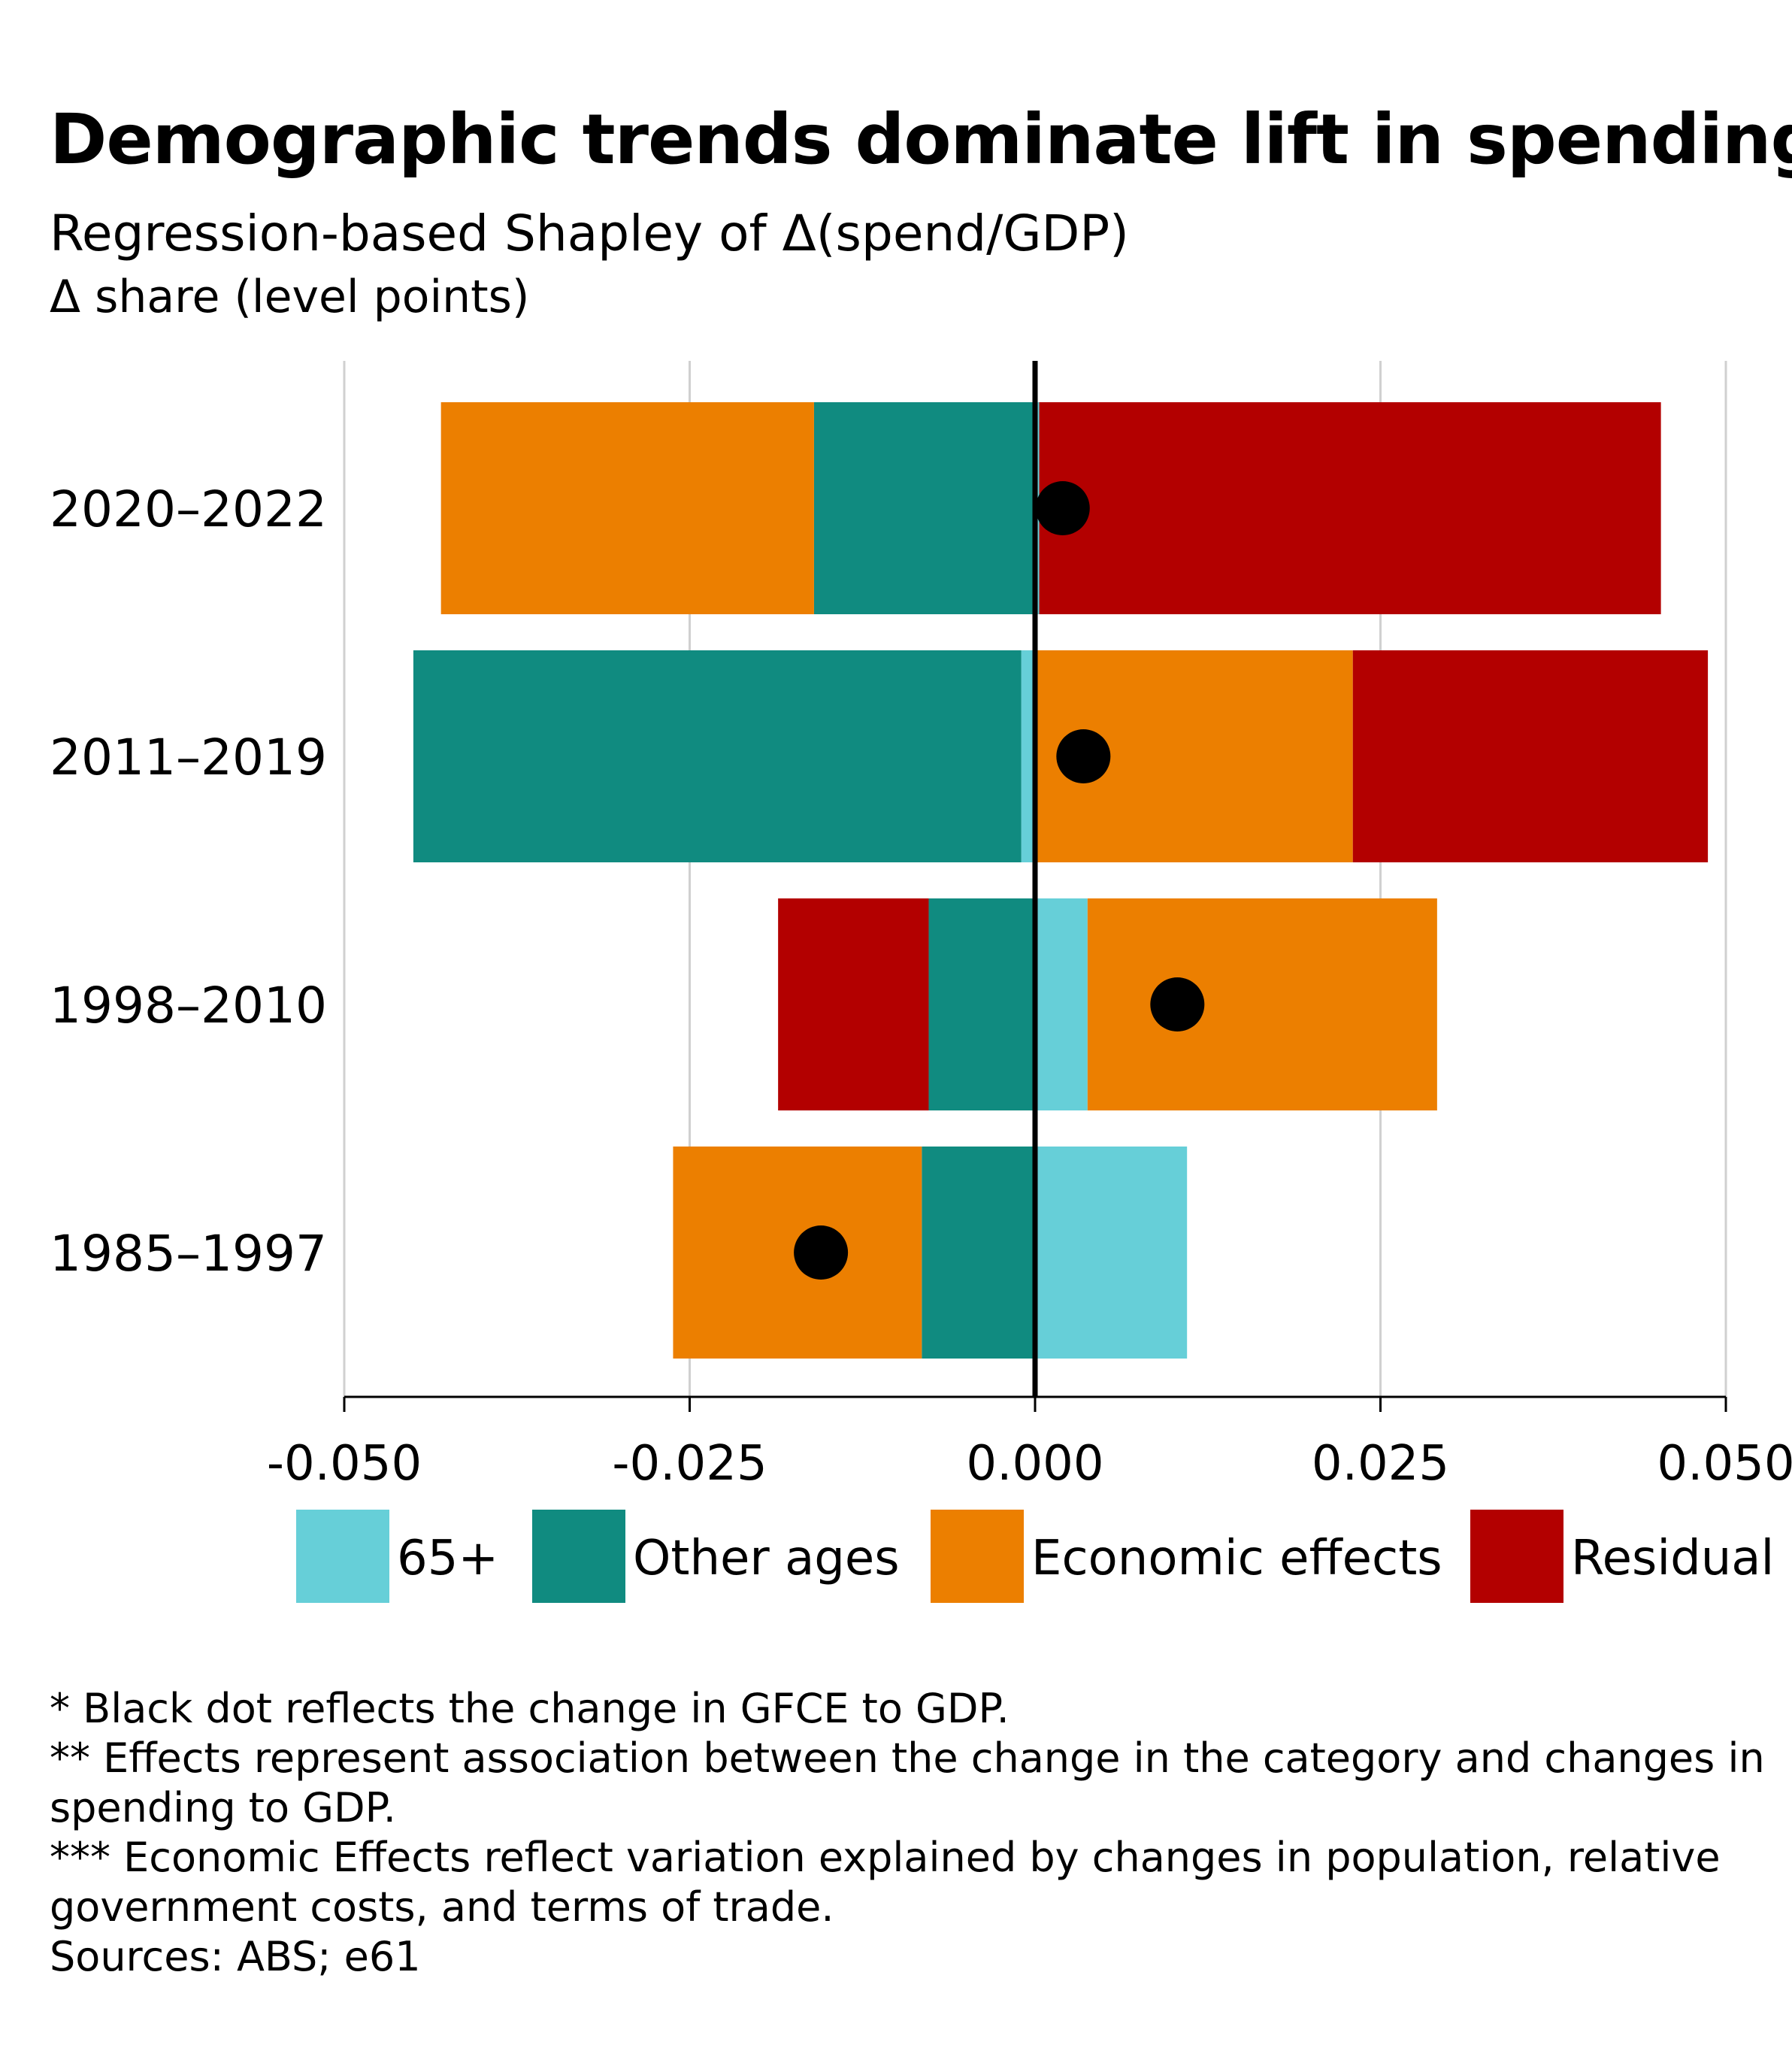  What do you see at coordinates (1380, 1464) in the screenshot?
I see `x-tick-label: 0.025` at bounding box center [1380, 1464].